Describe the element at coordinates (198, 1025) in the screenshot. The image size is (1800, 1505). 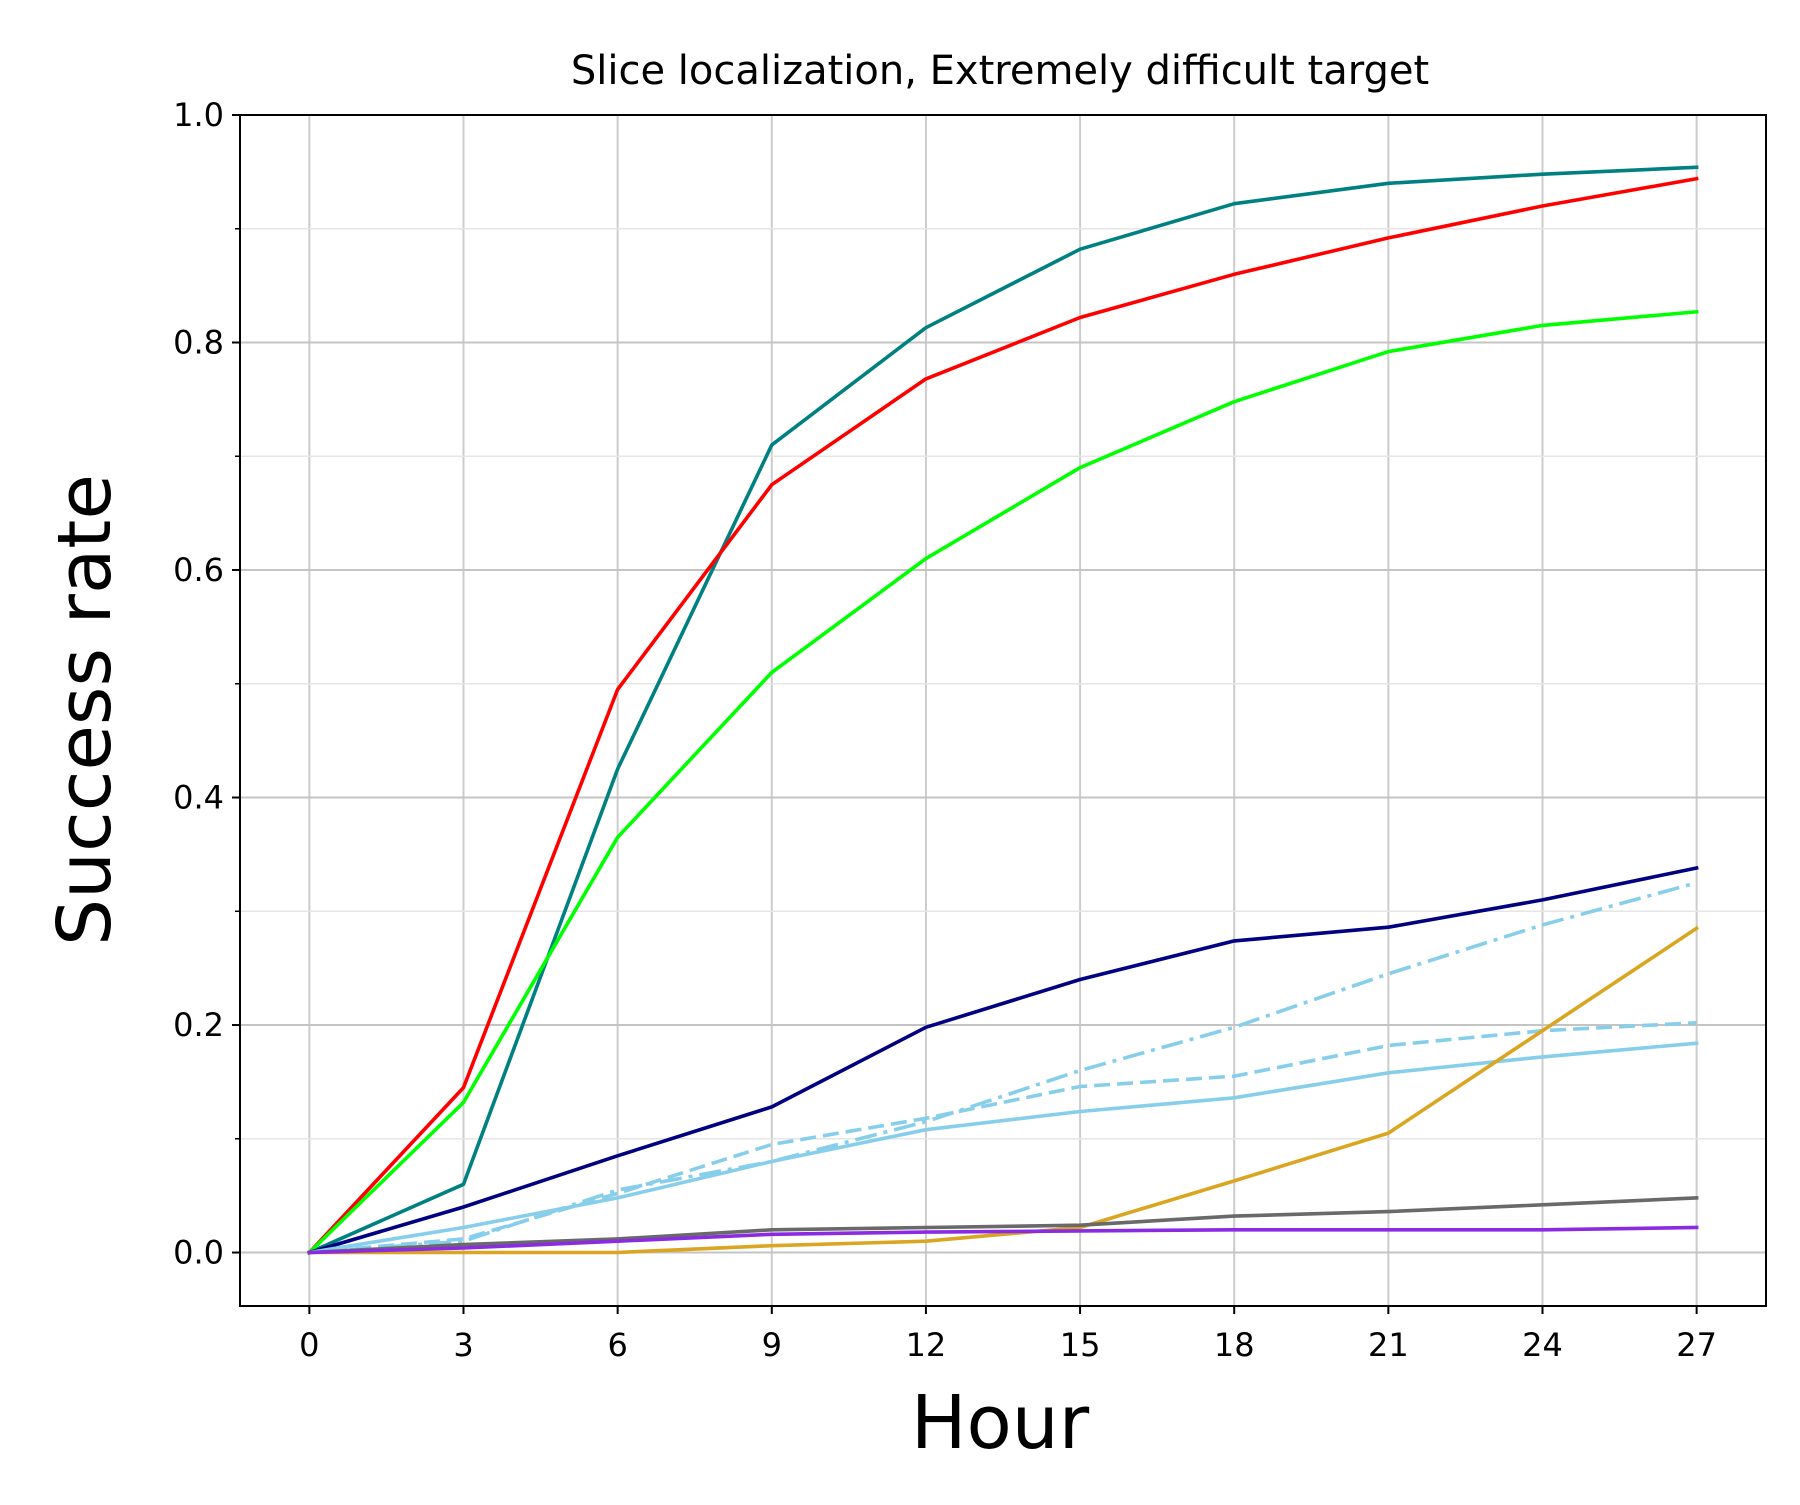
I see `y-tick-label: 0.2` at that location.